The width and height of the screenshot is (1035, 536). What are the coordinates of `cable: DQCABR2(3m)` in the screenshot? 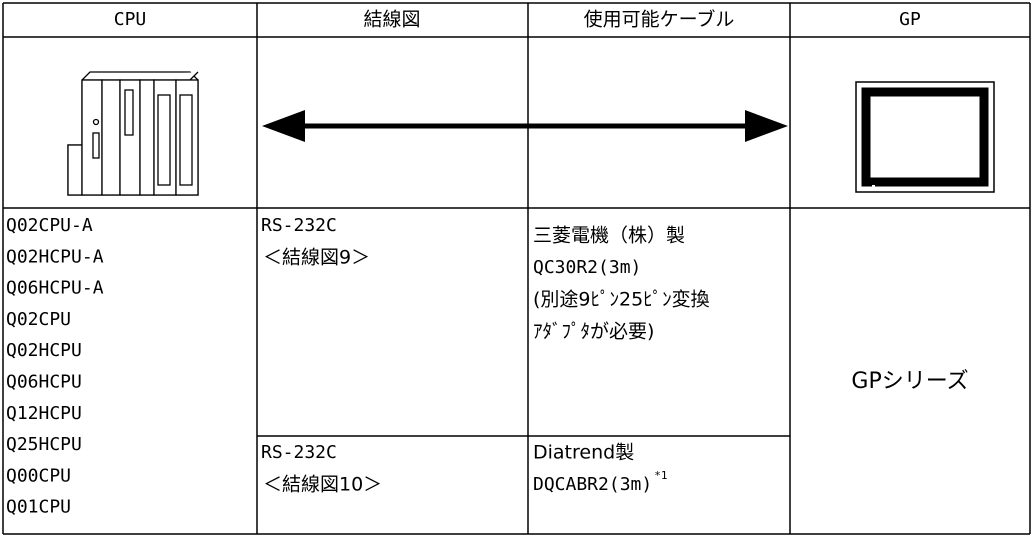 It's located at (592, 484).